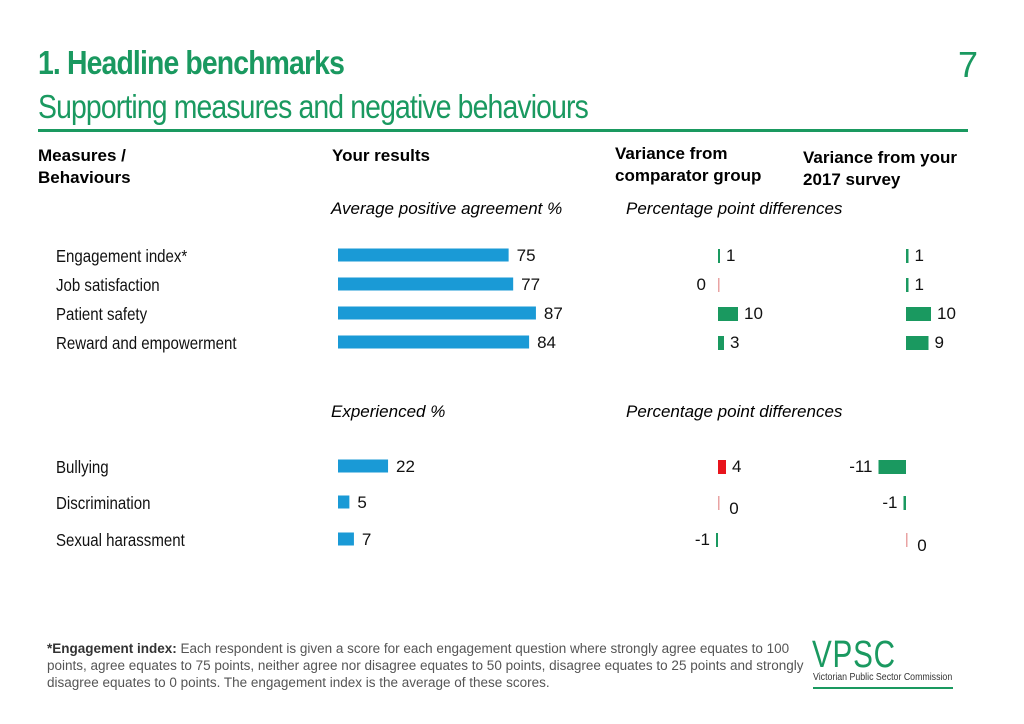 This screenshot has height=724, width=1024. I want to click on column-header-measures: Measures / Behaviours, so click(84, 166).